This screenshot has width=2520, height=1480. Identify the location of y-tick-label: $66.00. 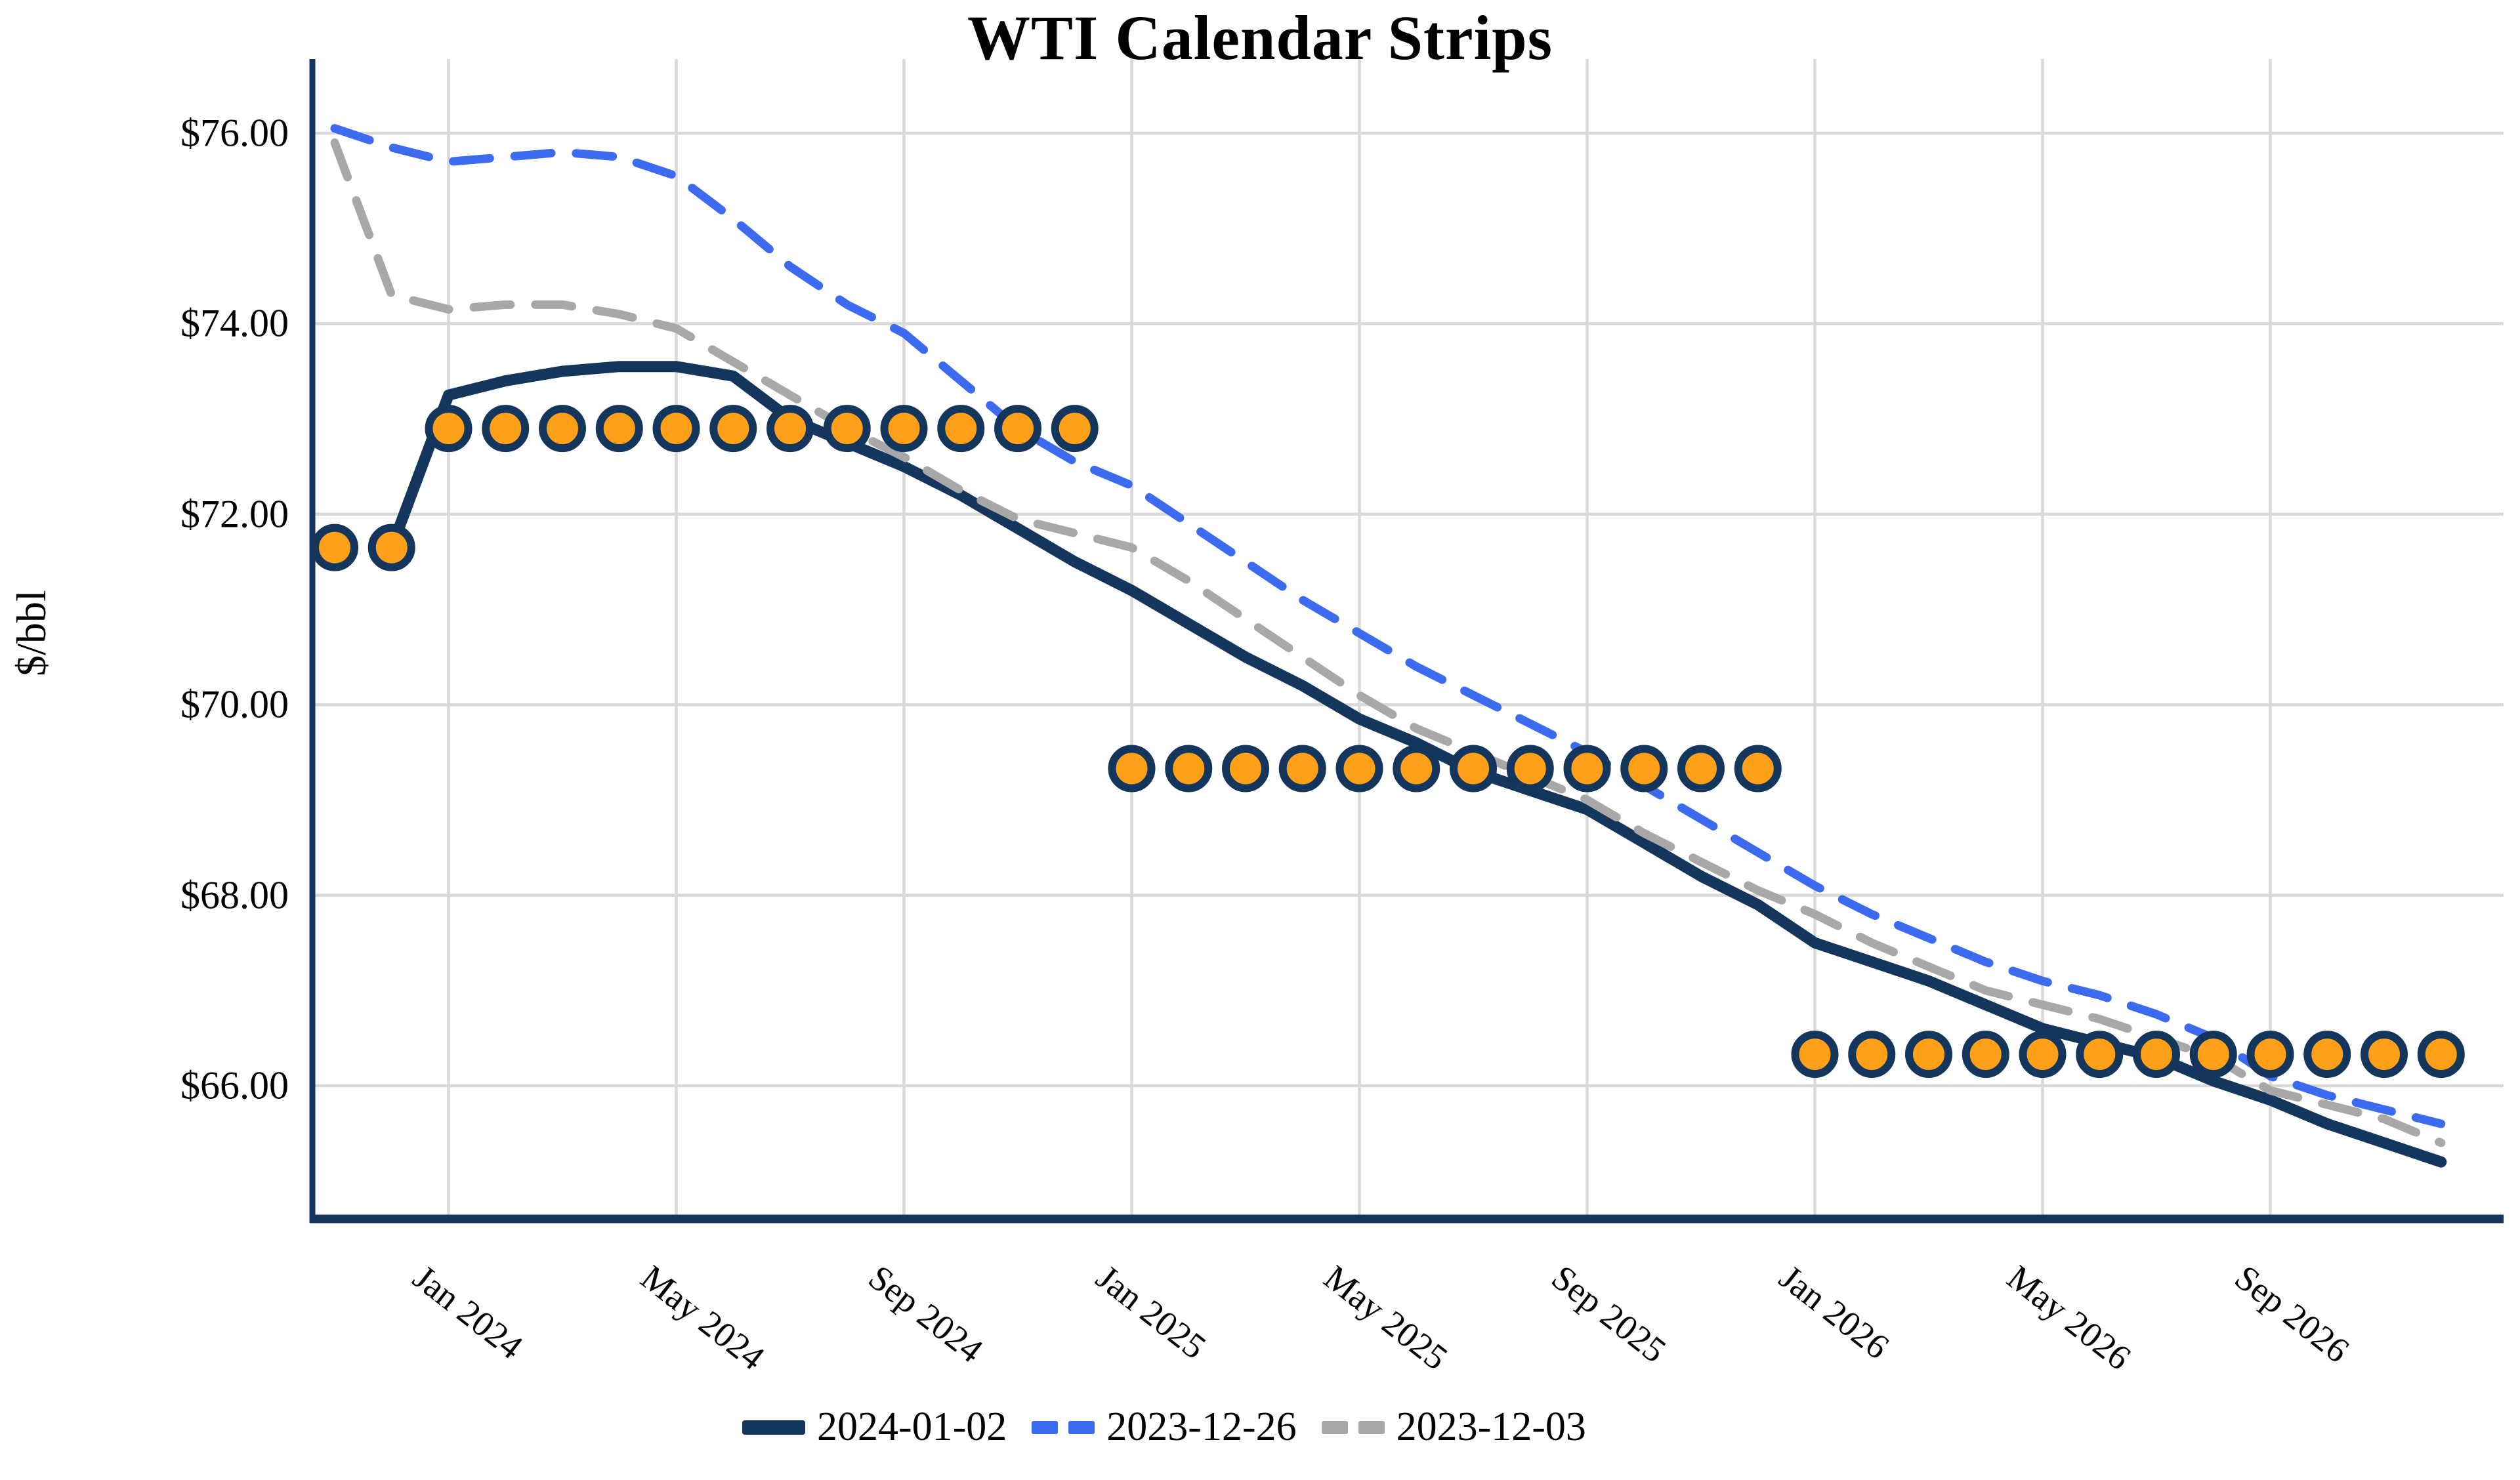
(234, 1085).